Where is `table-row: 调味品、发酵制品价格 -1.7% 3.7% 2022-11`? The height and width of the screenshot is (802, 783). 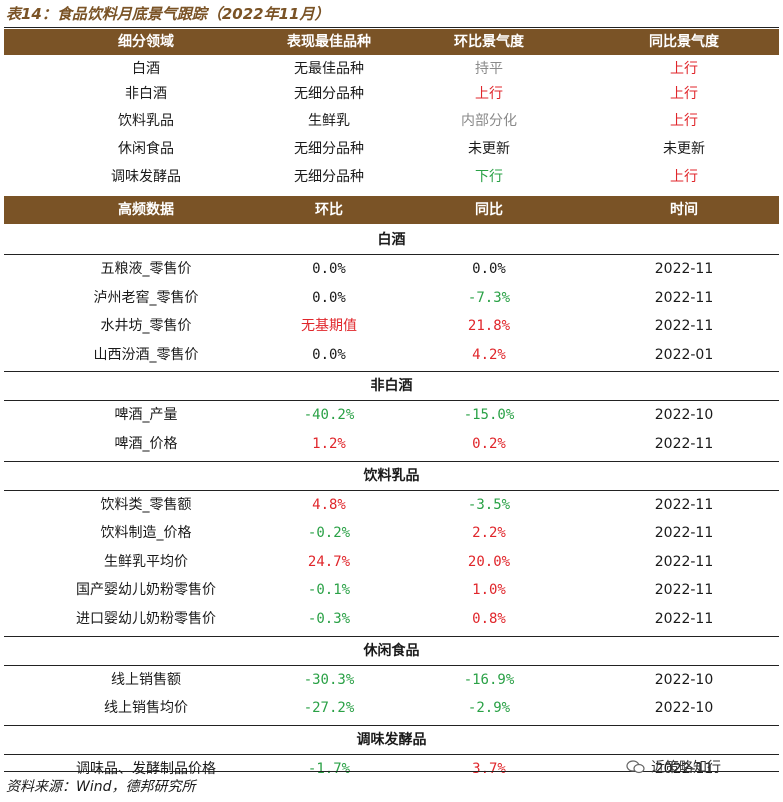
table-row: 调味品、发酵制品价格 -1.7% 3.7% 2022-11 is located at coordinates (391, 769).